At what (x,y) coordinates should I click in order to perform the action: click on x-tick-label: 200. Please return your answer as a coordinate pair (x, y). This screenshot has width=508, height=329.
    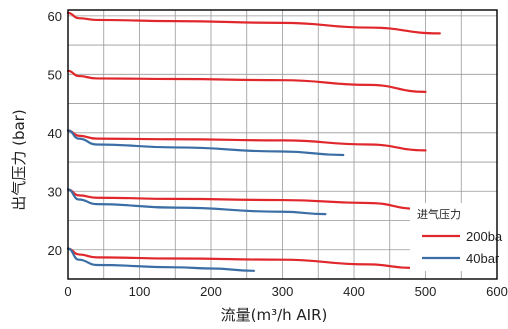
    Looking at the image, I should click on (211, 291).